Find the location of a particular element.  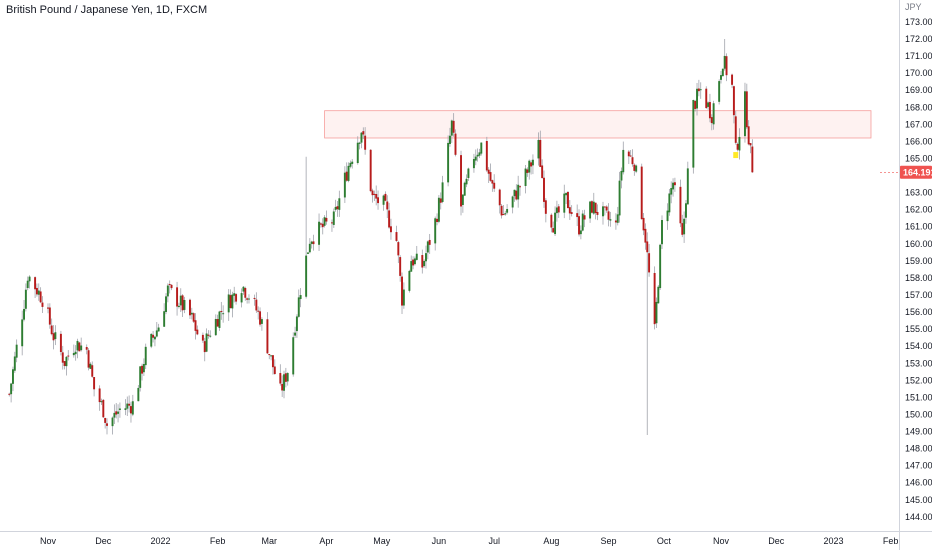

y-tick-label: 173.000 is located at coordinates (918, 22).